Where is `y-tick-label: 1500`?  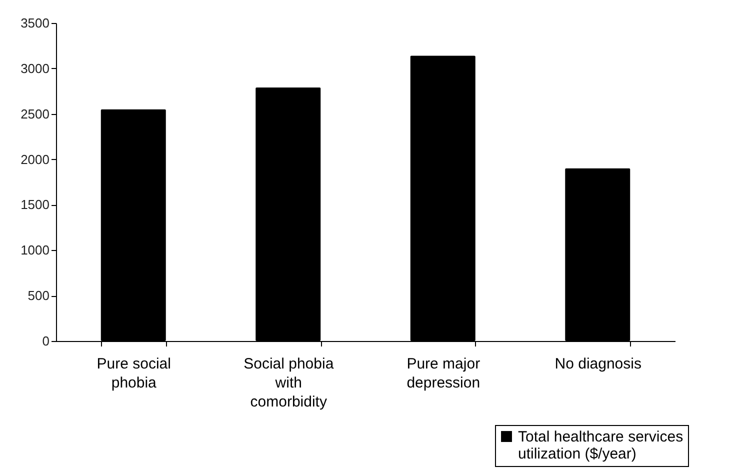 y-tick-label: 1500 is located at coordinates (35, 204).